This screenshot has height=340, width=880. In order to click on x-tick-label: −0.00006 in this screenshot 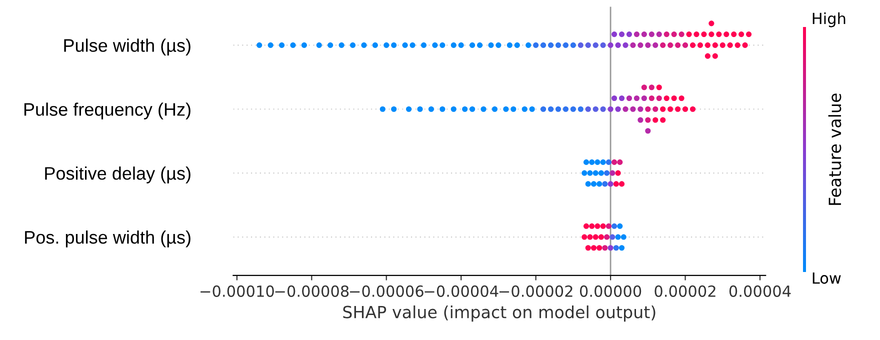, I will do `click(387, 291)`.